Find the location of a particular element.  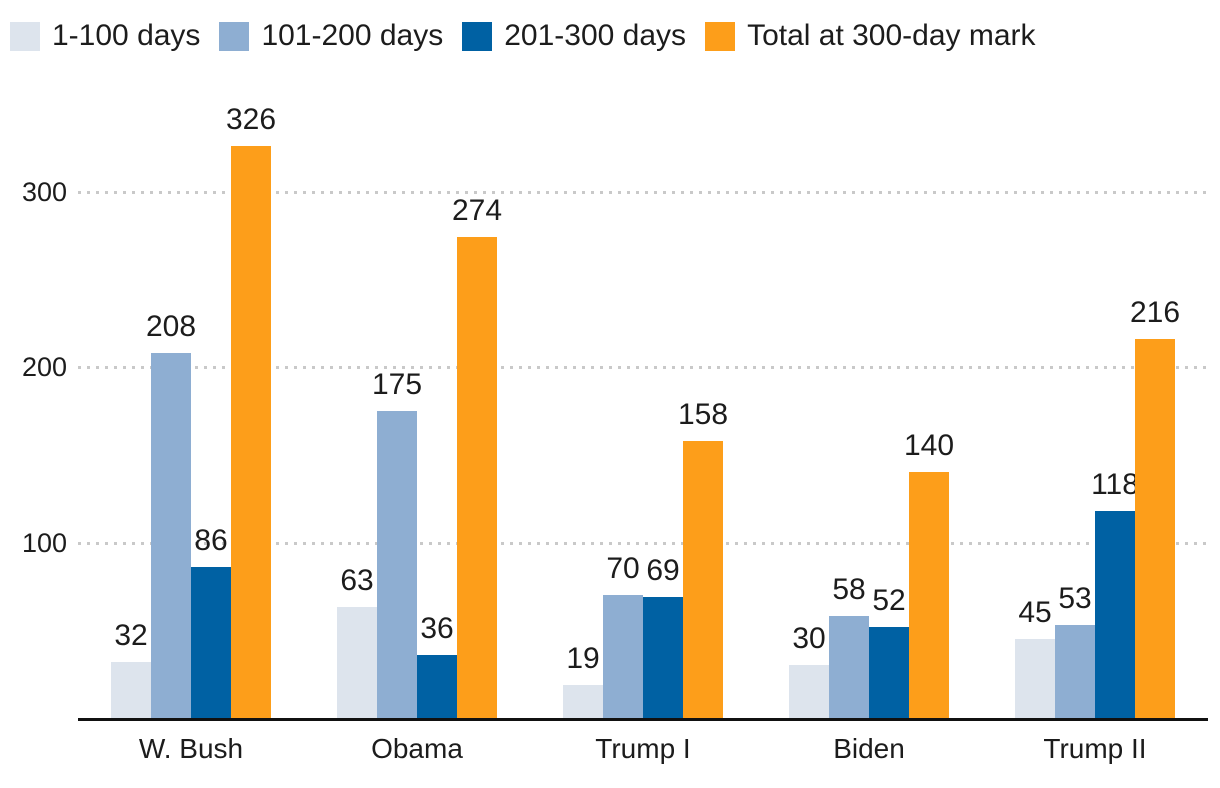

legend-item-total-300-day-mark: Total at 300-day mark is located at coordinates (870, 36).